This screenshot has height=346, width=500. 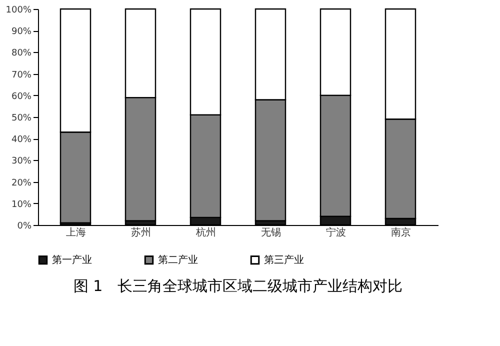 What do you see at coordinates (21, 183) in the screenshot?
I see `y-tick-label: 20%` at bounding box center [21, 183].